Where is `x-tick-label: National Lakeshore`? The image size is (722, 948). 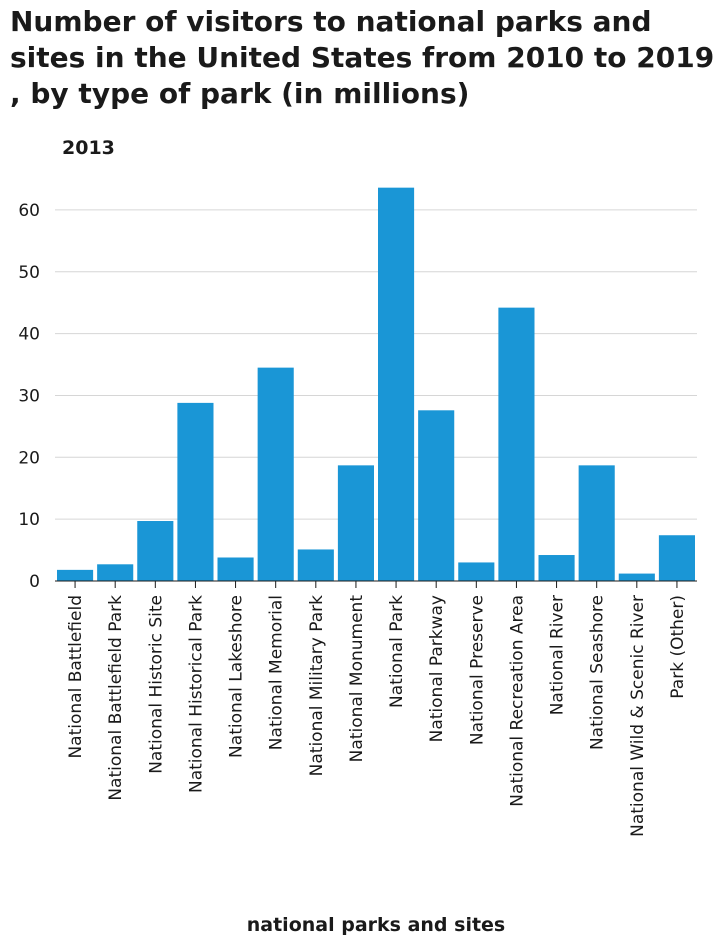
x-tick-label: National Lakeshore is located at coordinates (237, 676).